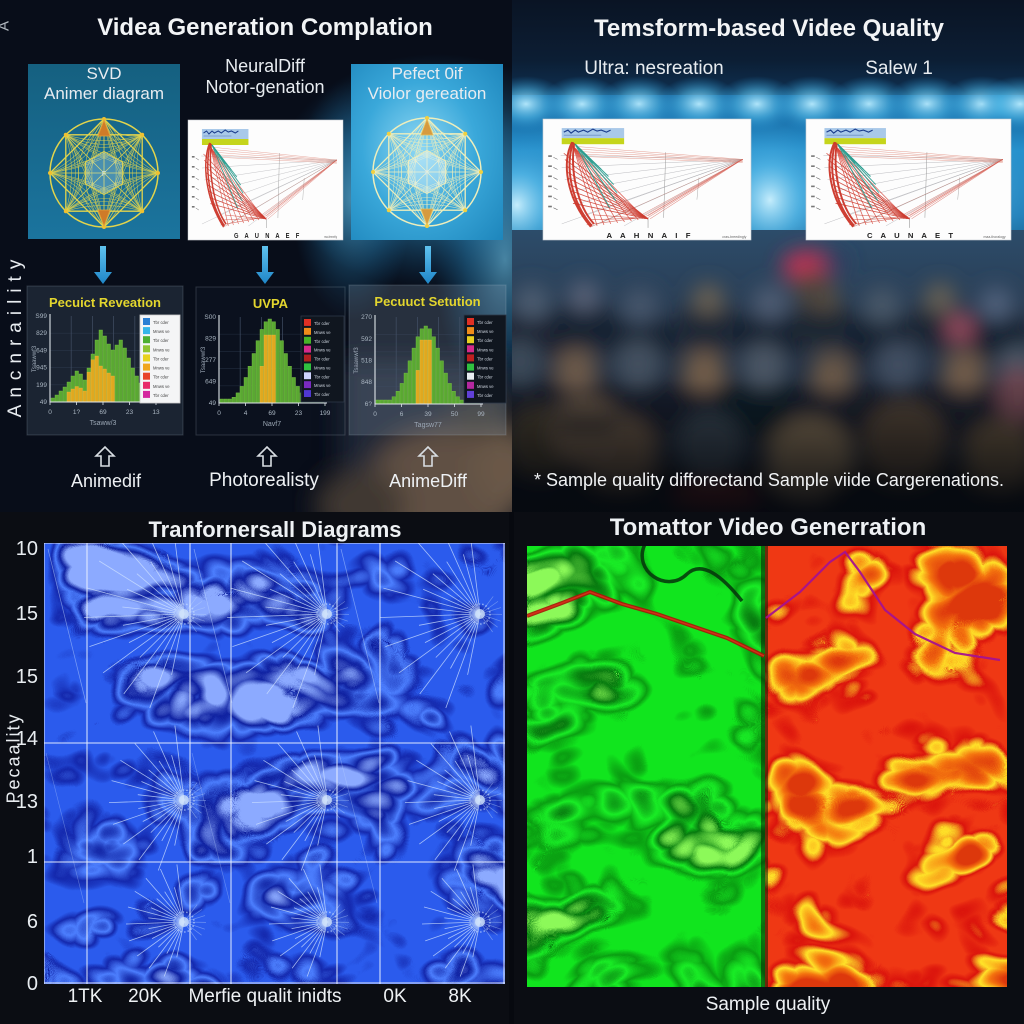  What do you see at coordinates (455, 414) in the screenshot?
I see `svg-text: 50` at bounding box center [455, 414].